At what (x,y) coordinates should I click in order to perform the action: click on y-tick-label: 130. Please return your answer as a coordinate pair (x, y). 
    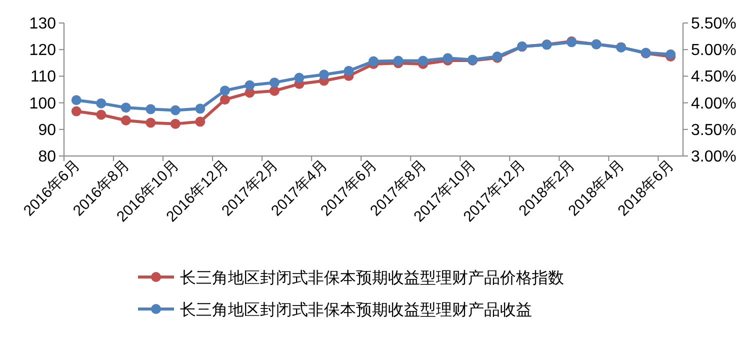
    Looking at the image, I should click on (42, 24).